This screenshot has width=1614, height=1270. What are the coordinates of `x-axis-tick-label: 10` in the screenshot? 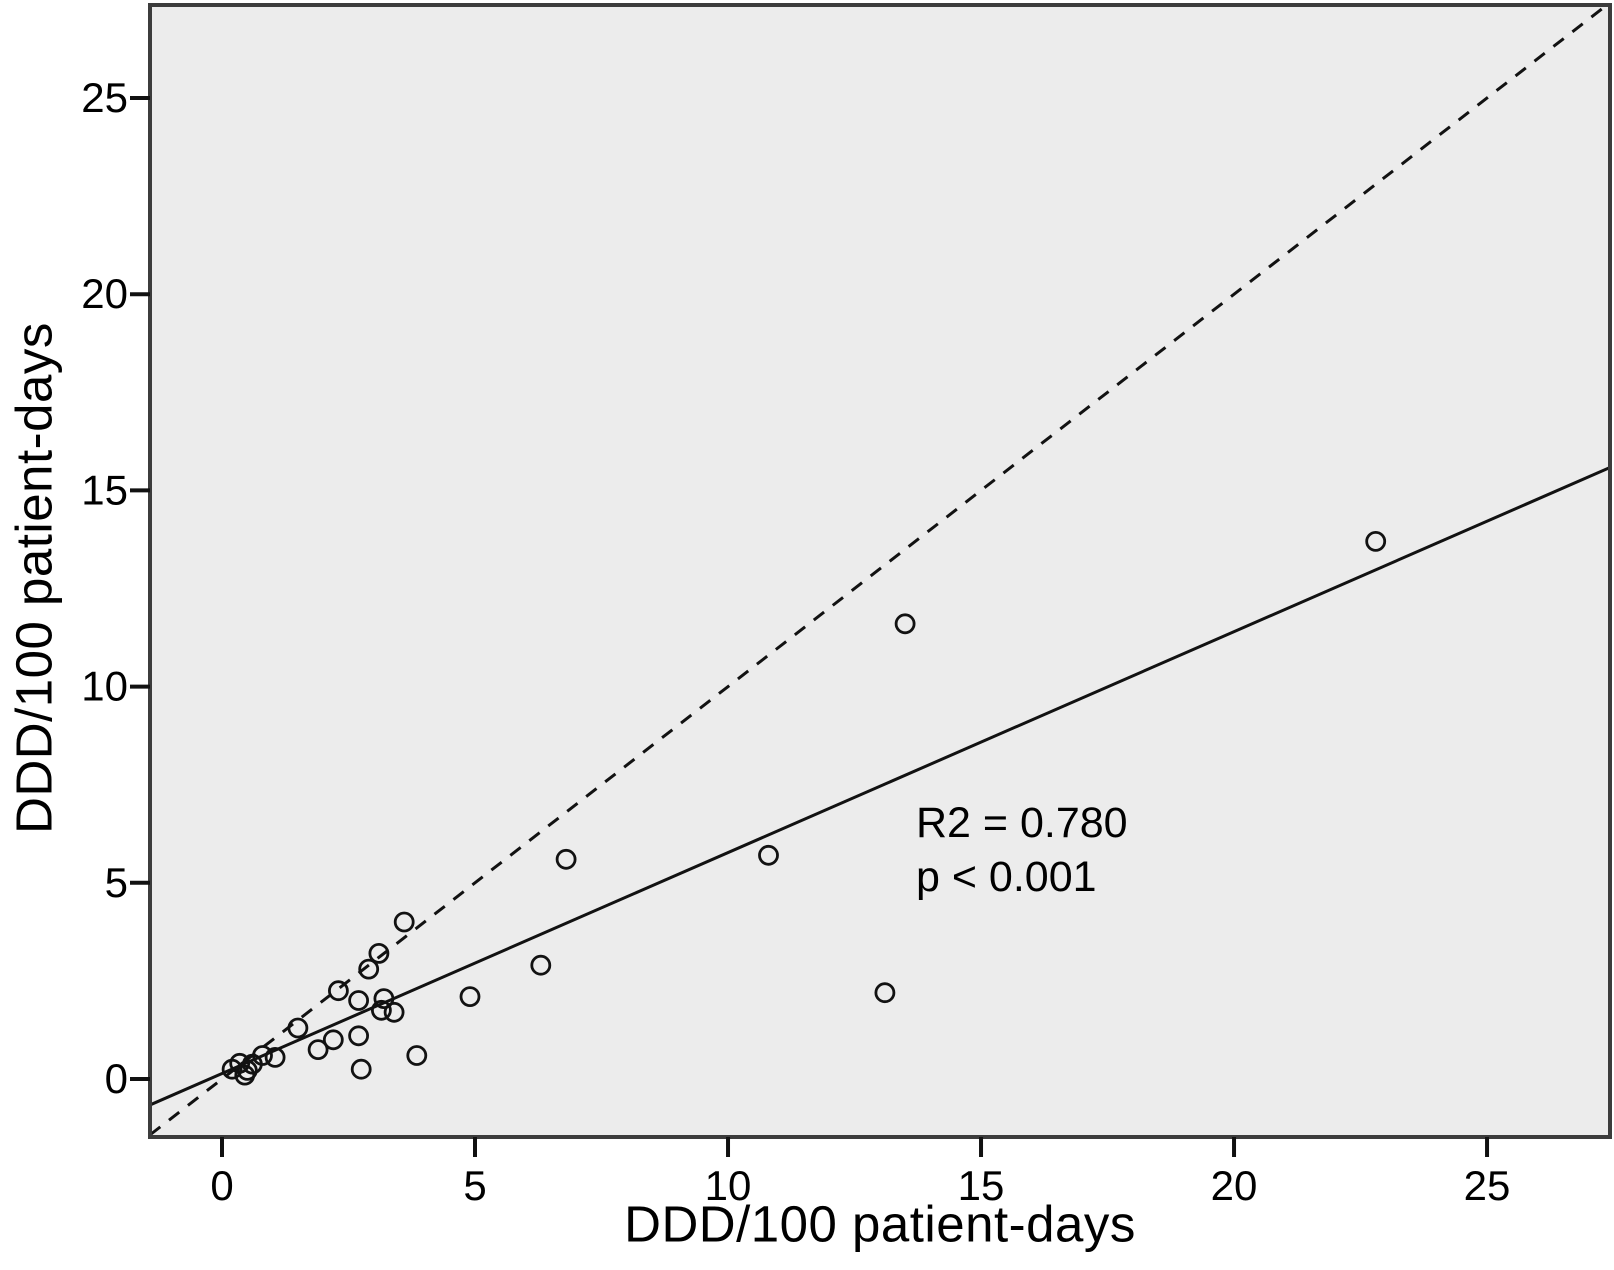 It's located at (728, 1185).